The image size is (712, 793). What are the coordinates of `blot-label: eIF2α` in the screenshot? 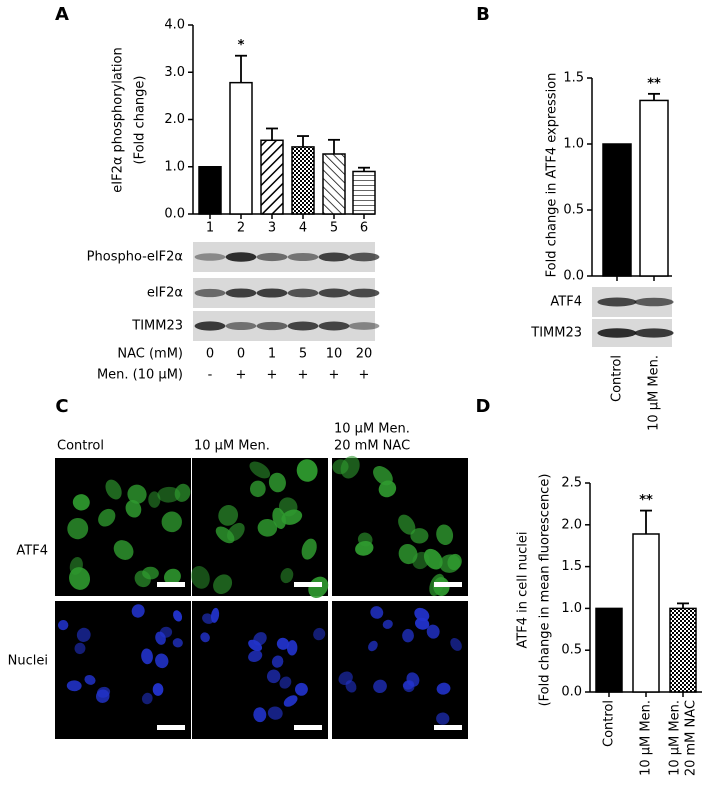 It's located at (165, 293).